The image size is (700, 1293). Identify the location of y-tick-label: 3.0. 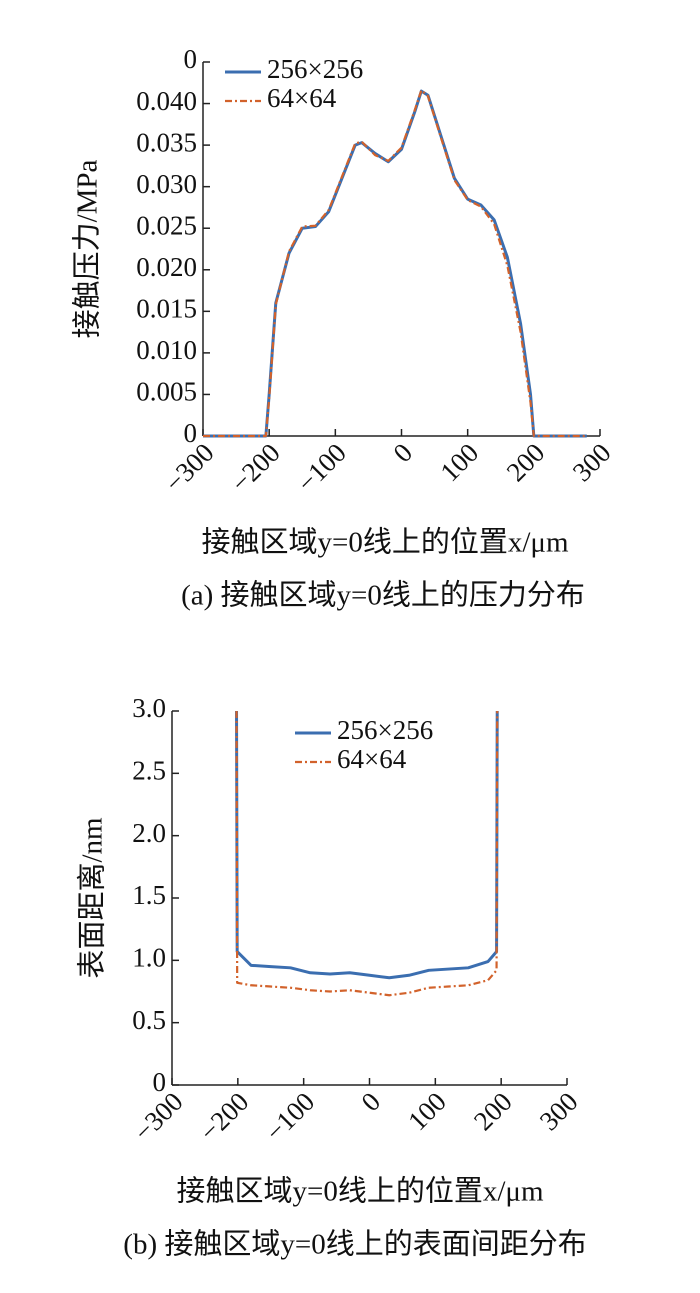
(149, 708).